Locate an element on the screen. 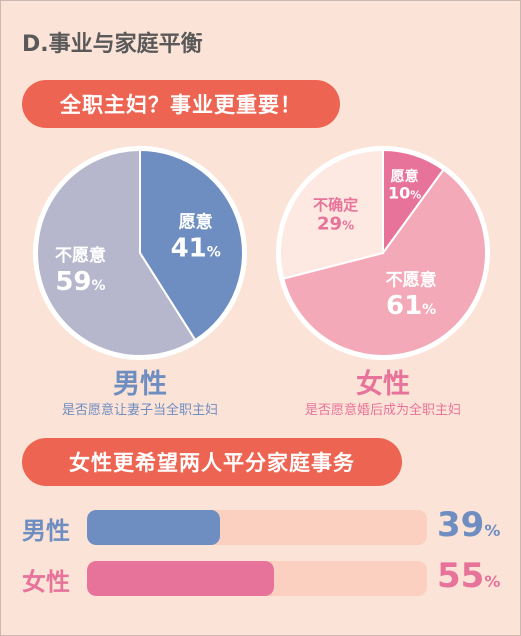 The height and width of the screenshot is (636, 521). bar-fill-male is located at coordinates (153, 527).